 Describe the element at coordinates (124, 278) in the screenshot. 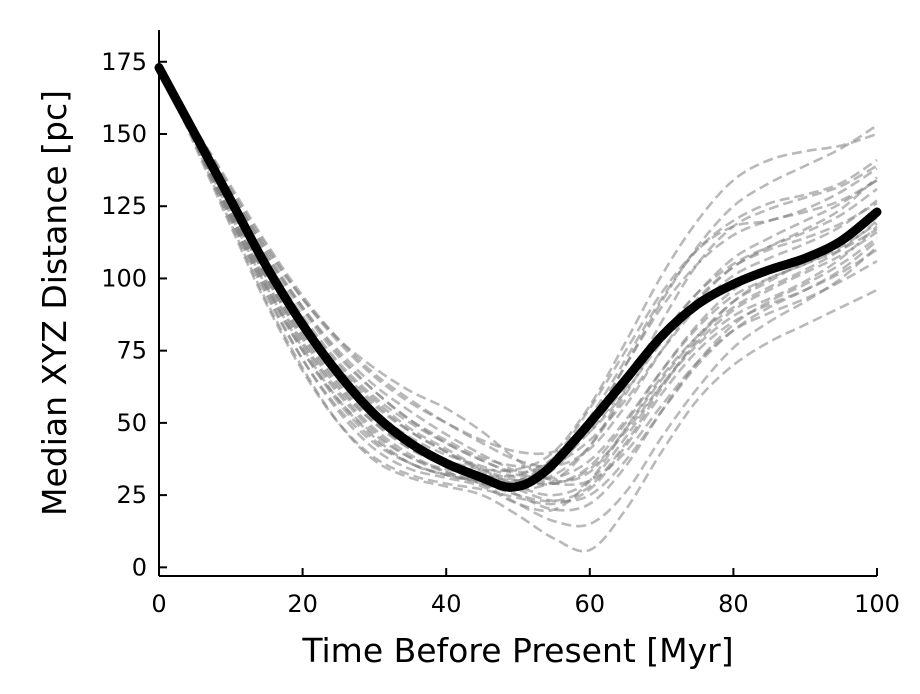

I see `y-tick-label: 100` at that location.